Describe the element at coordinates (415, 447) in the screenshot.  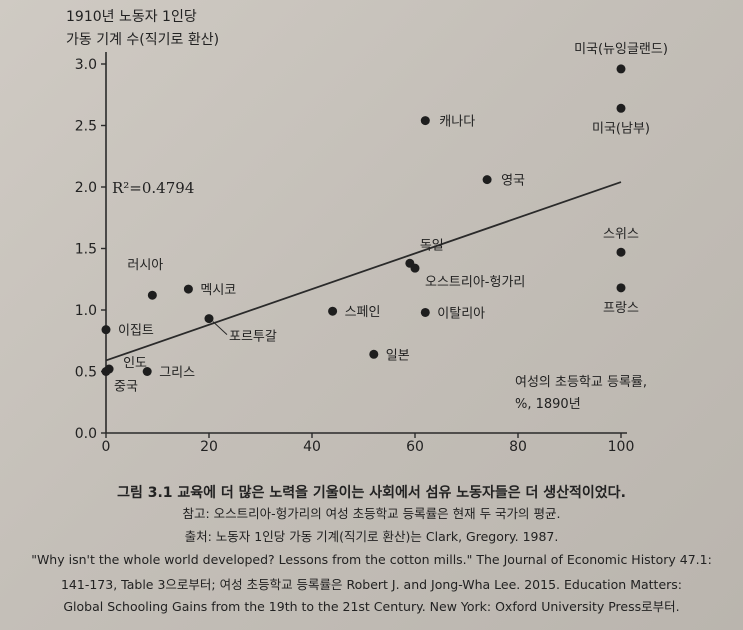
I see `x-tick-label: 60` at that location.